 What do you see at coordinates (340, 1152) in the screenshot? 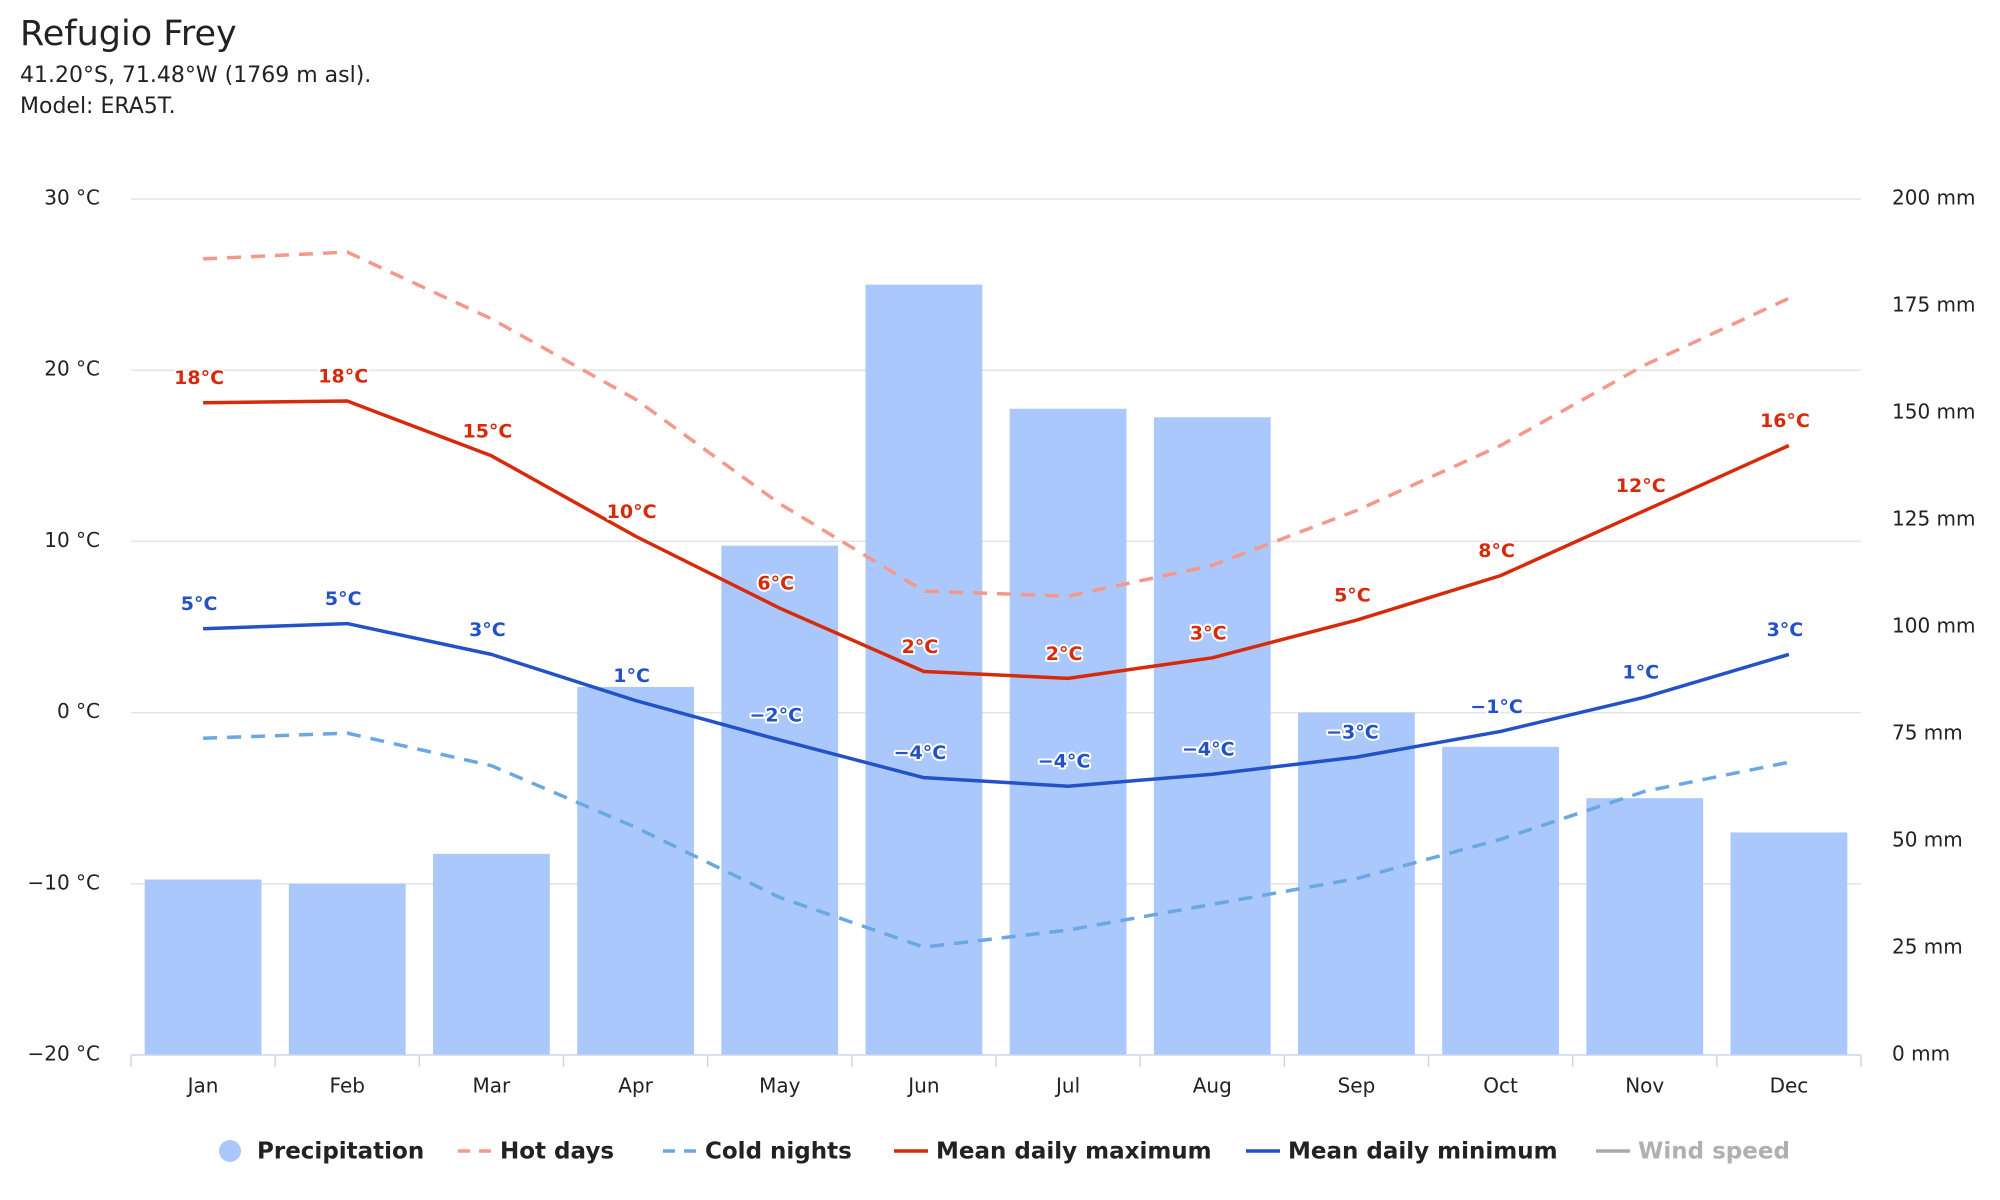
I see `legend-label: Precipitation` at bounding box center [340, 1152].